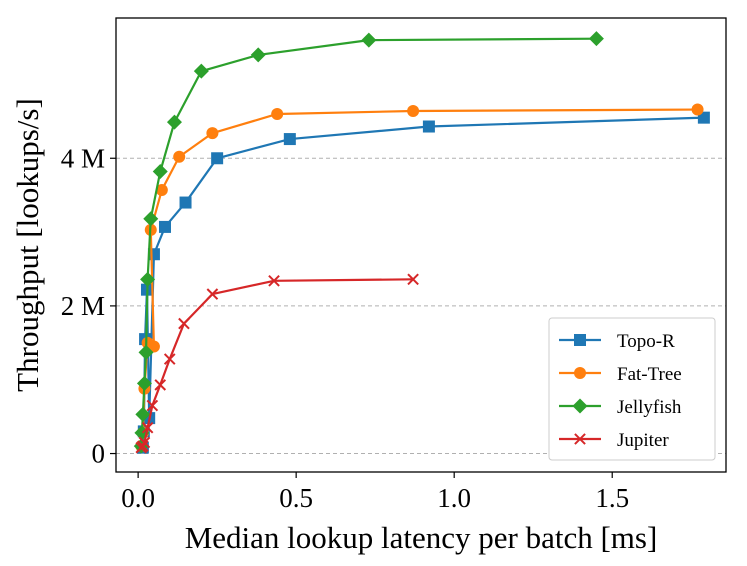  I want to click on legend-box, so click(632, 389).